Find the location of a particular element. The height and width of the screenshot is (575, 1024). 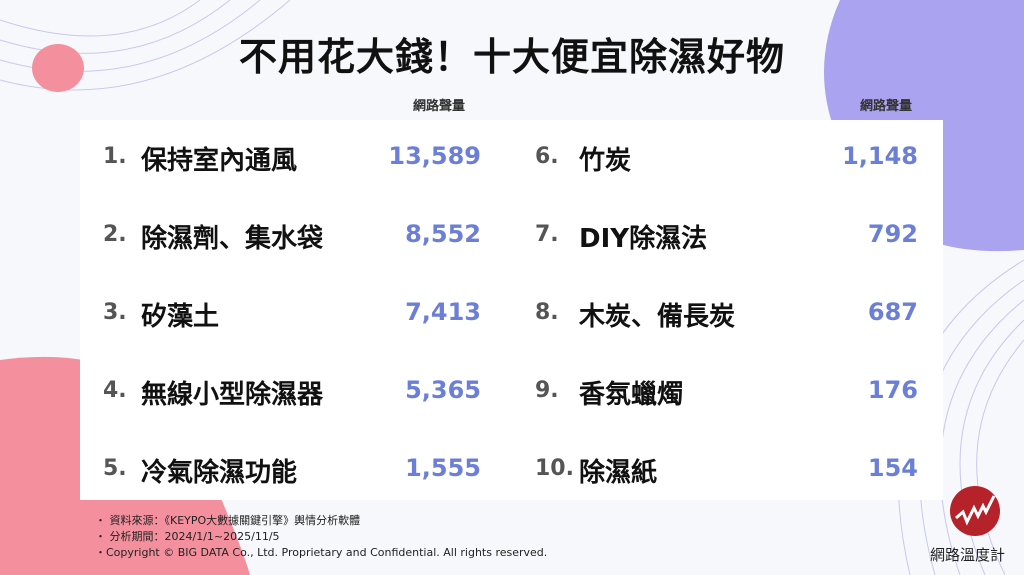

item-rank: 3. is located at coordinates (115, 312).